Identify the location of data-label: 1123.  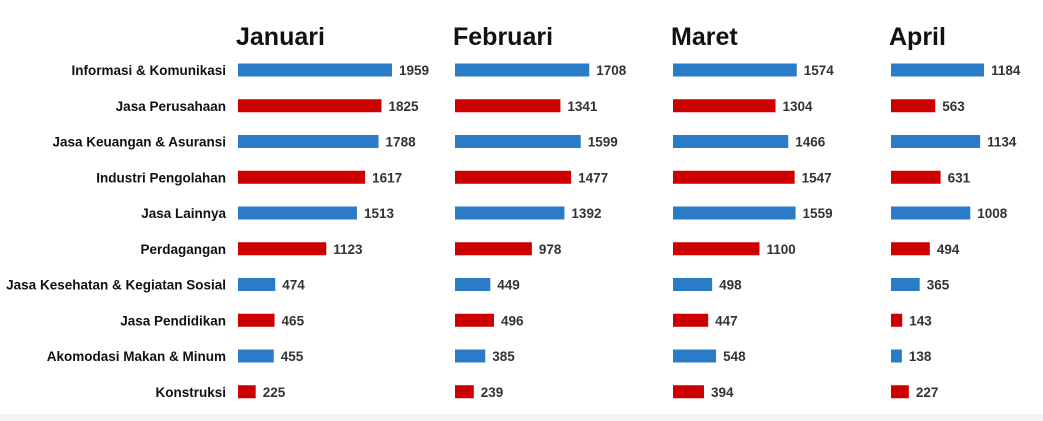
(348, 249).